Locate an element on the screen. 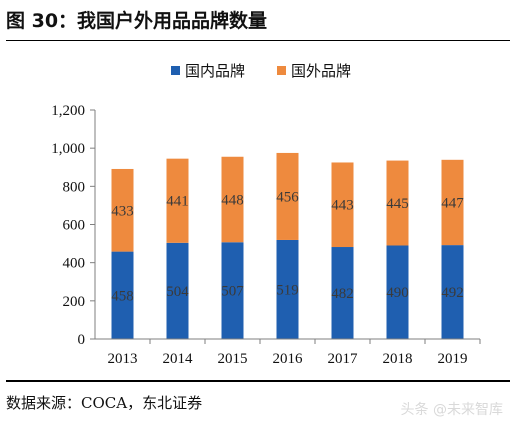 The height and width of the screenshot is (426, 513). data-label: 490 is located at coordinates (397, 293).